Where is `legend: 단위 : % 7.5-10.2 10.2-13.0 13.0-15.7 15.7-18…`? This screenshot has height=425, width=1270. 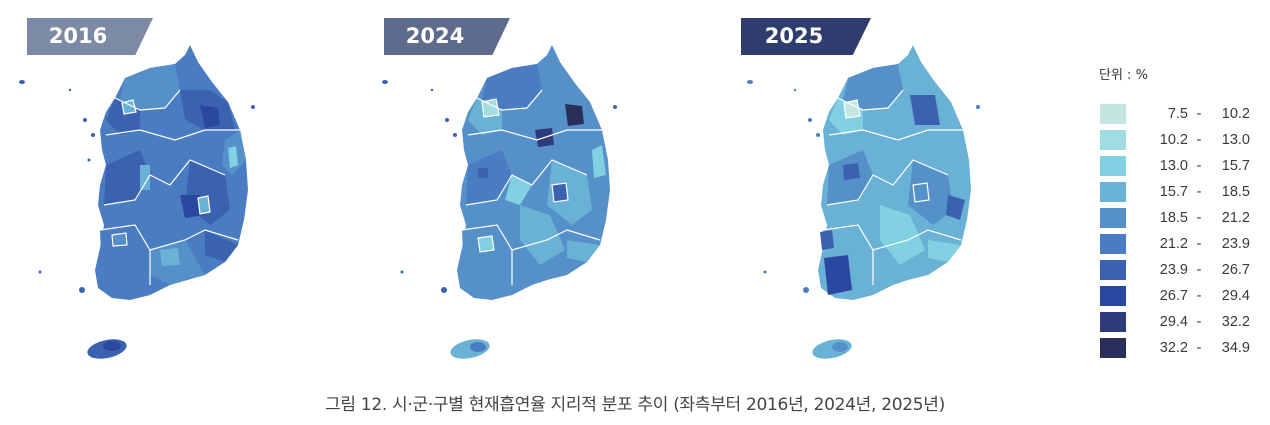 legend: 단위 : % 7.5-10.2 10.2-13.0 13.0-15.7 15.7-18… is located at coordinates (1180, 212).